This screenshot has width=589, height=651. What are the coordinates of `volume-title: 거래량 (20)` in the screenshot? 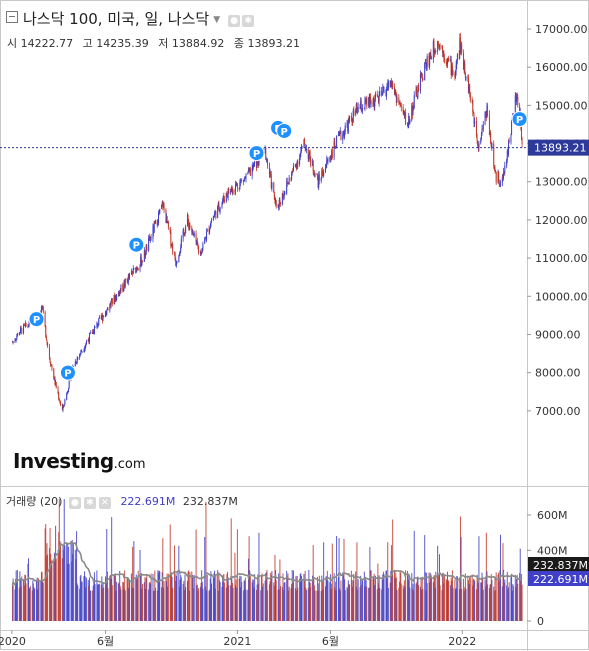 It's located at (34, 501).